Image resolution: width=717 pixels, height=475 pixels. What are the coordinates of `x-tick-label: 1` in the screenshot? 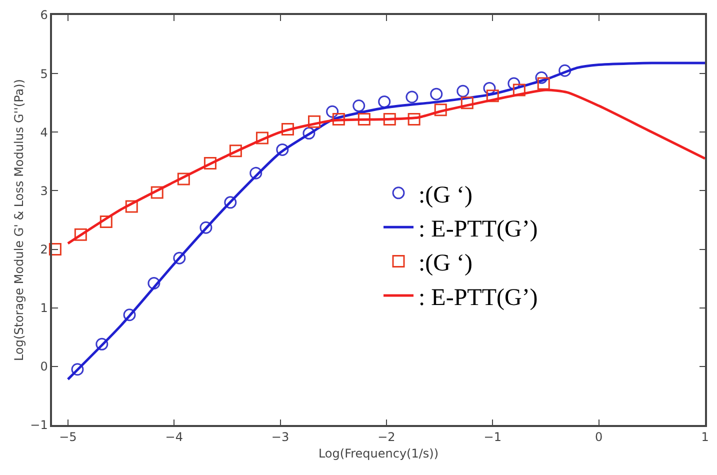 It's located at (705, 437).